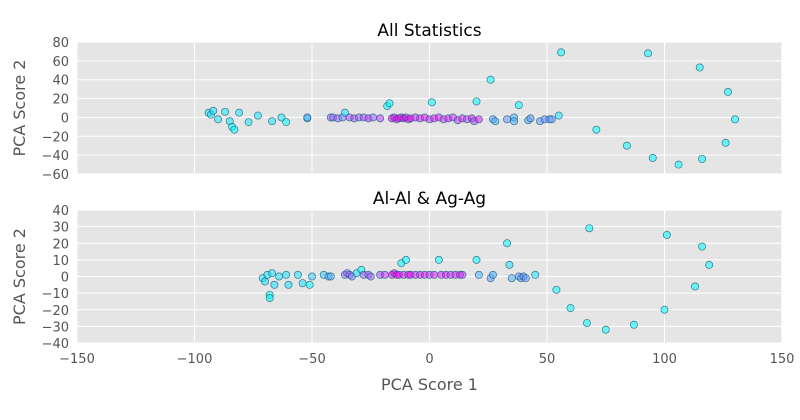 The image size is (800, 420). Describe the element at coordinates (55, 294) in the screenshot. I see `y-tick-label: −10` at that location.